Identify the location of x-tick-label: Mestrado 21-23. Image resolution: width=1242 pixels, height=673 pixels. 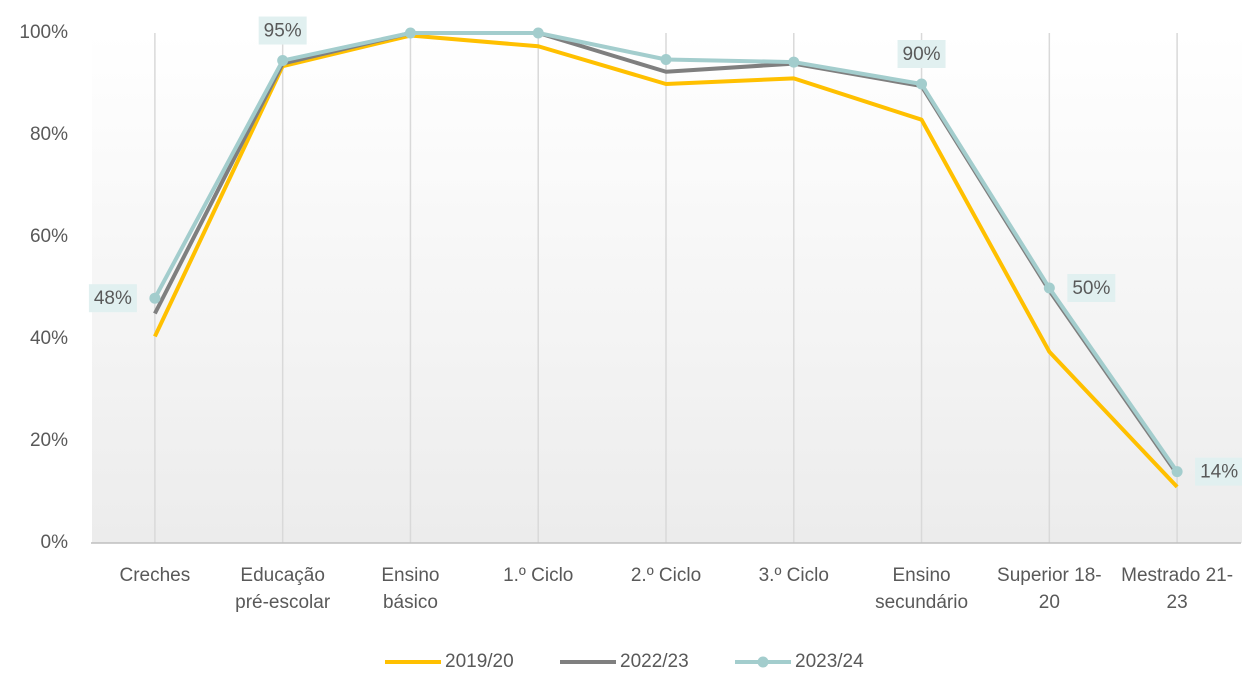
(1177, 589).